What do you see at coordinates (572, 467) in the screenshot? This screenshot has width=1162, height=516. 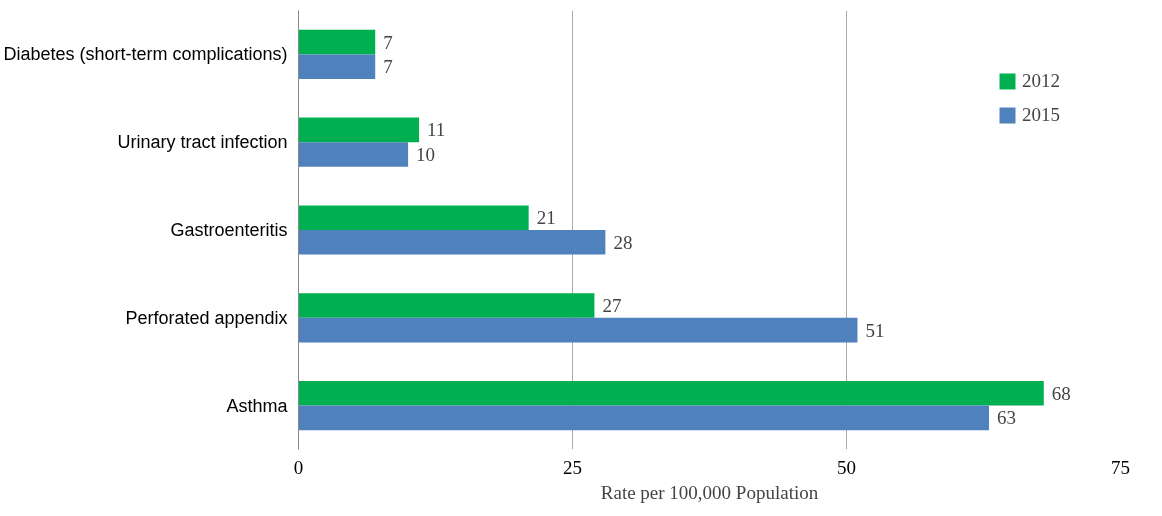 I see `x-tick-label: 25` at bounding box center [572, 467].